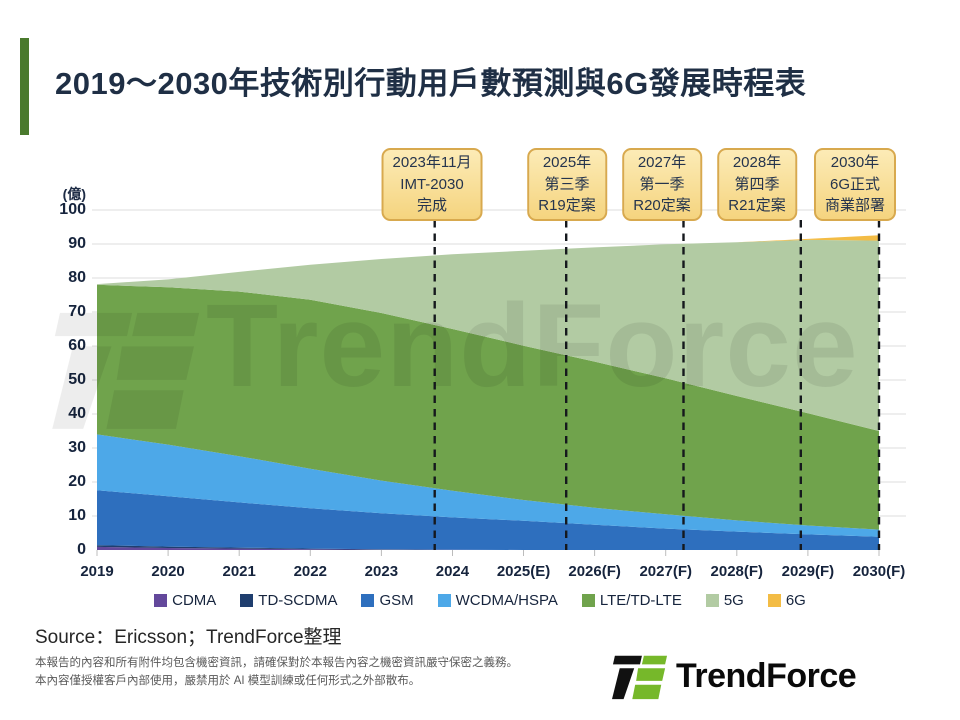  I want to click on callout-line: 商業部署, so click(855, 205).